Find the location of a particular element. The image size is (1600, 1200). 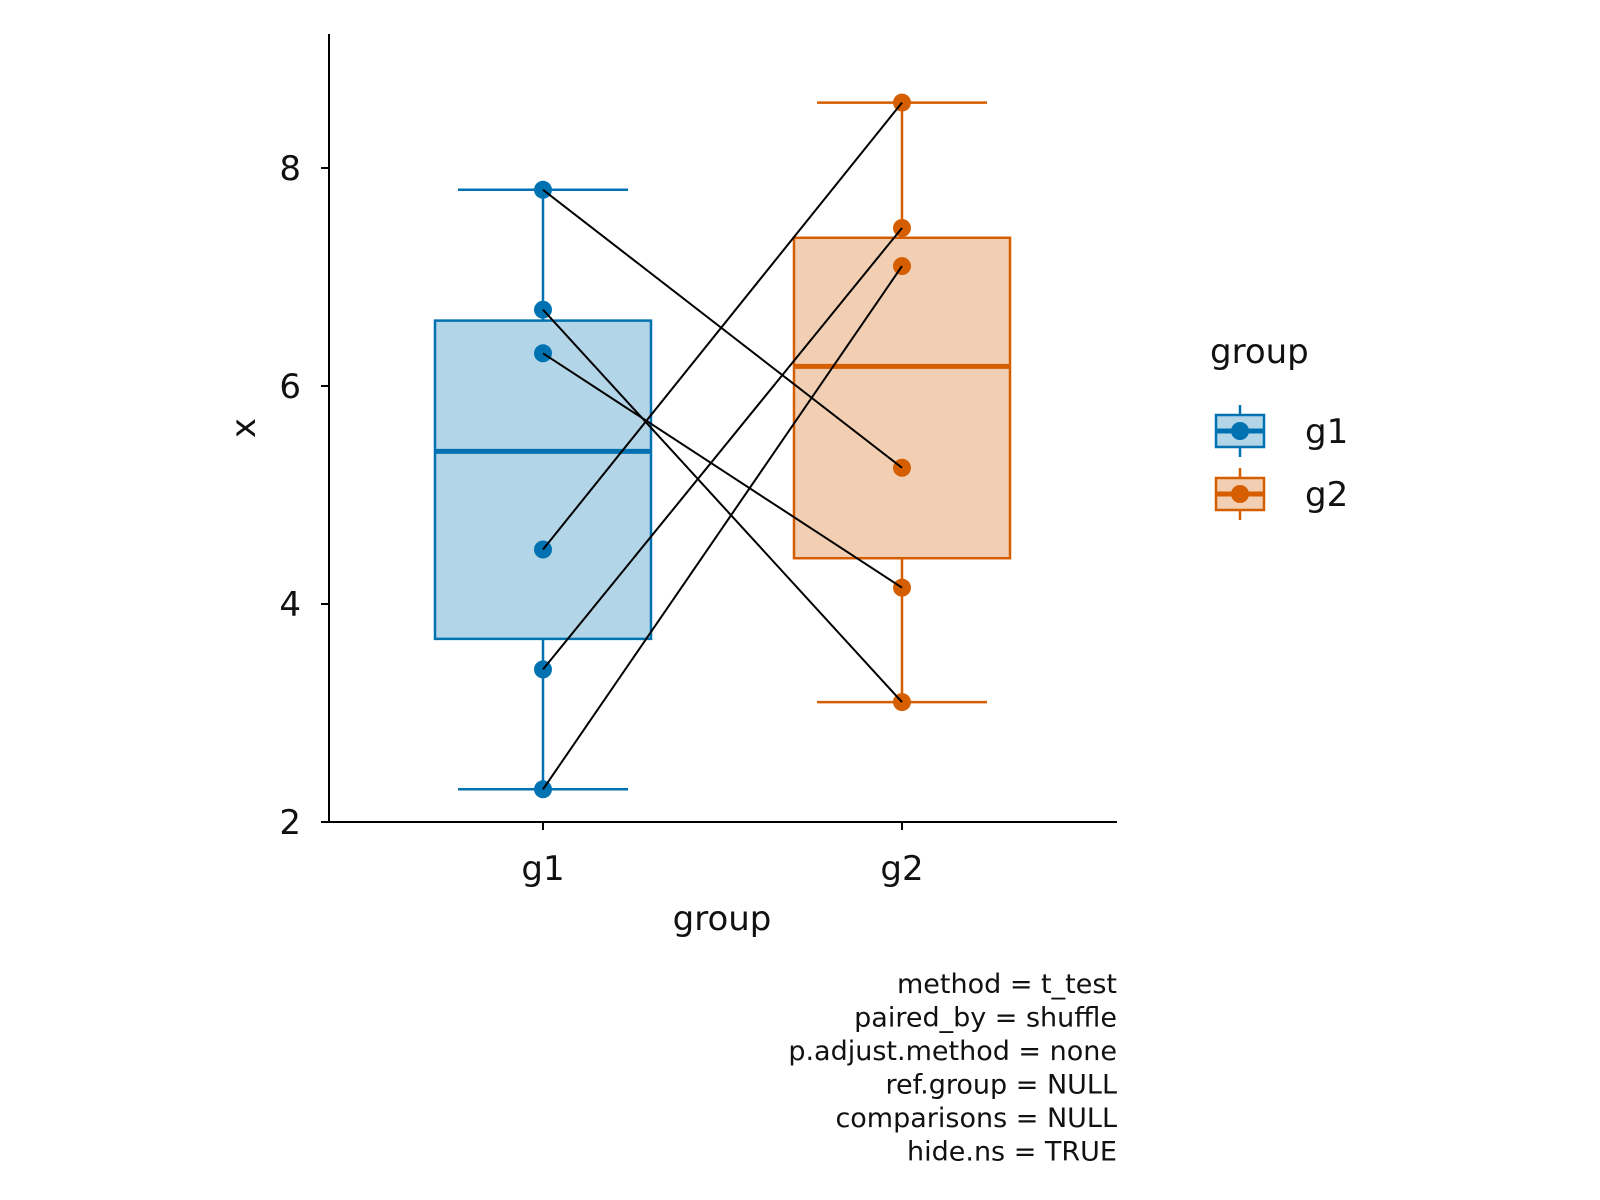

legend-key-g2 is located at coordinates (1240, 494).